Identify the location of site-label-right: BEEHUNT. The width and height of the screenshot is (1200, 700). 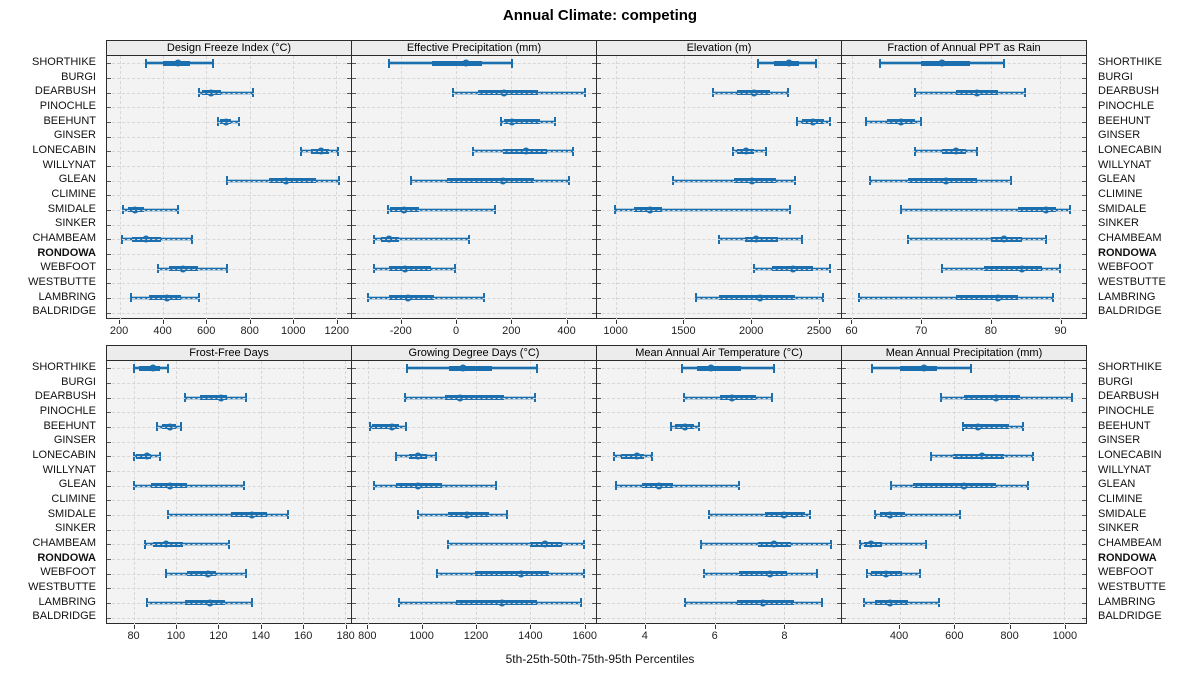
(1124, 425).